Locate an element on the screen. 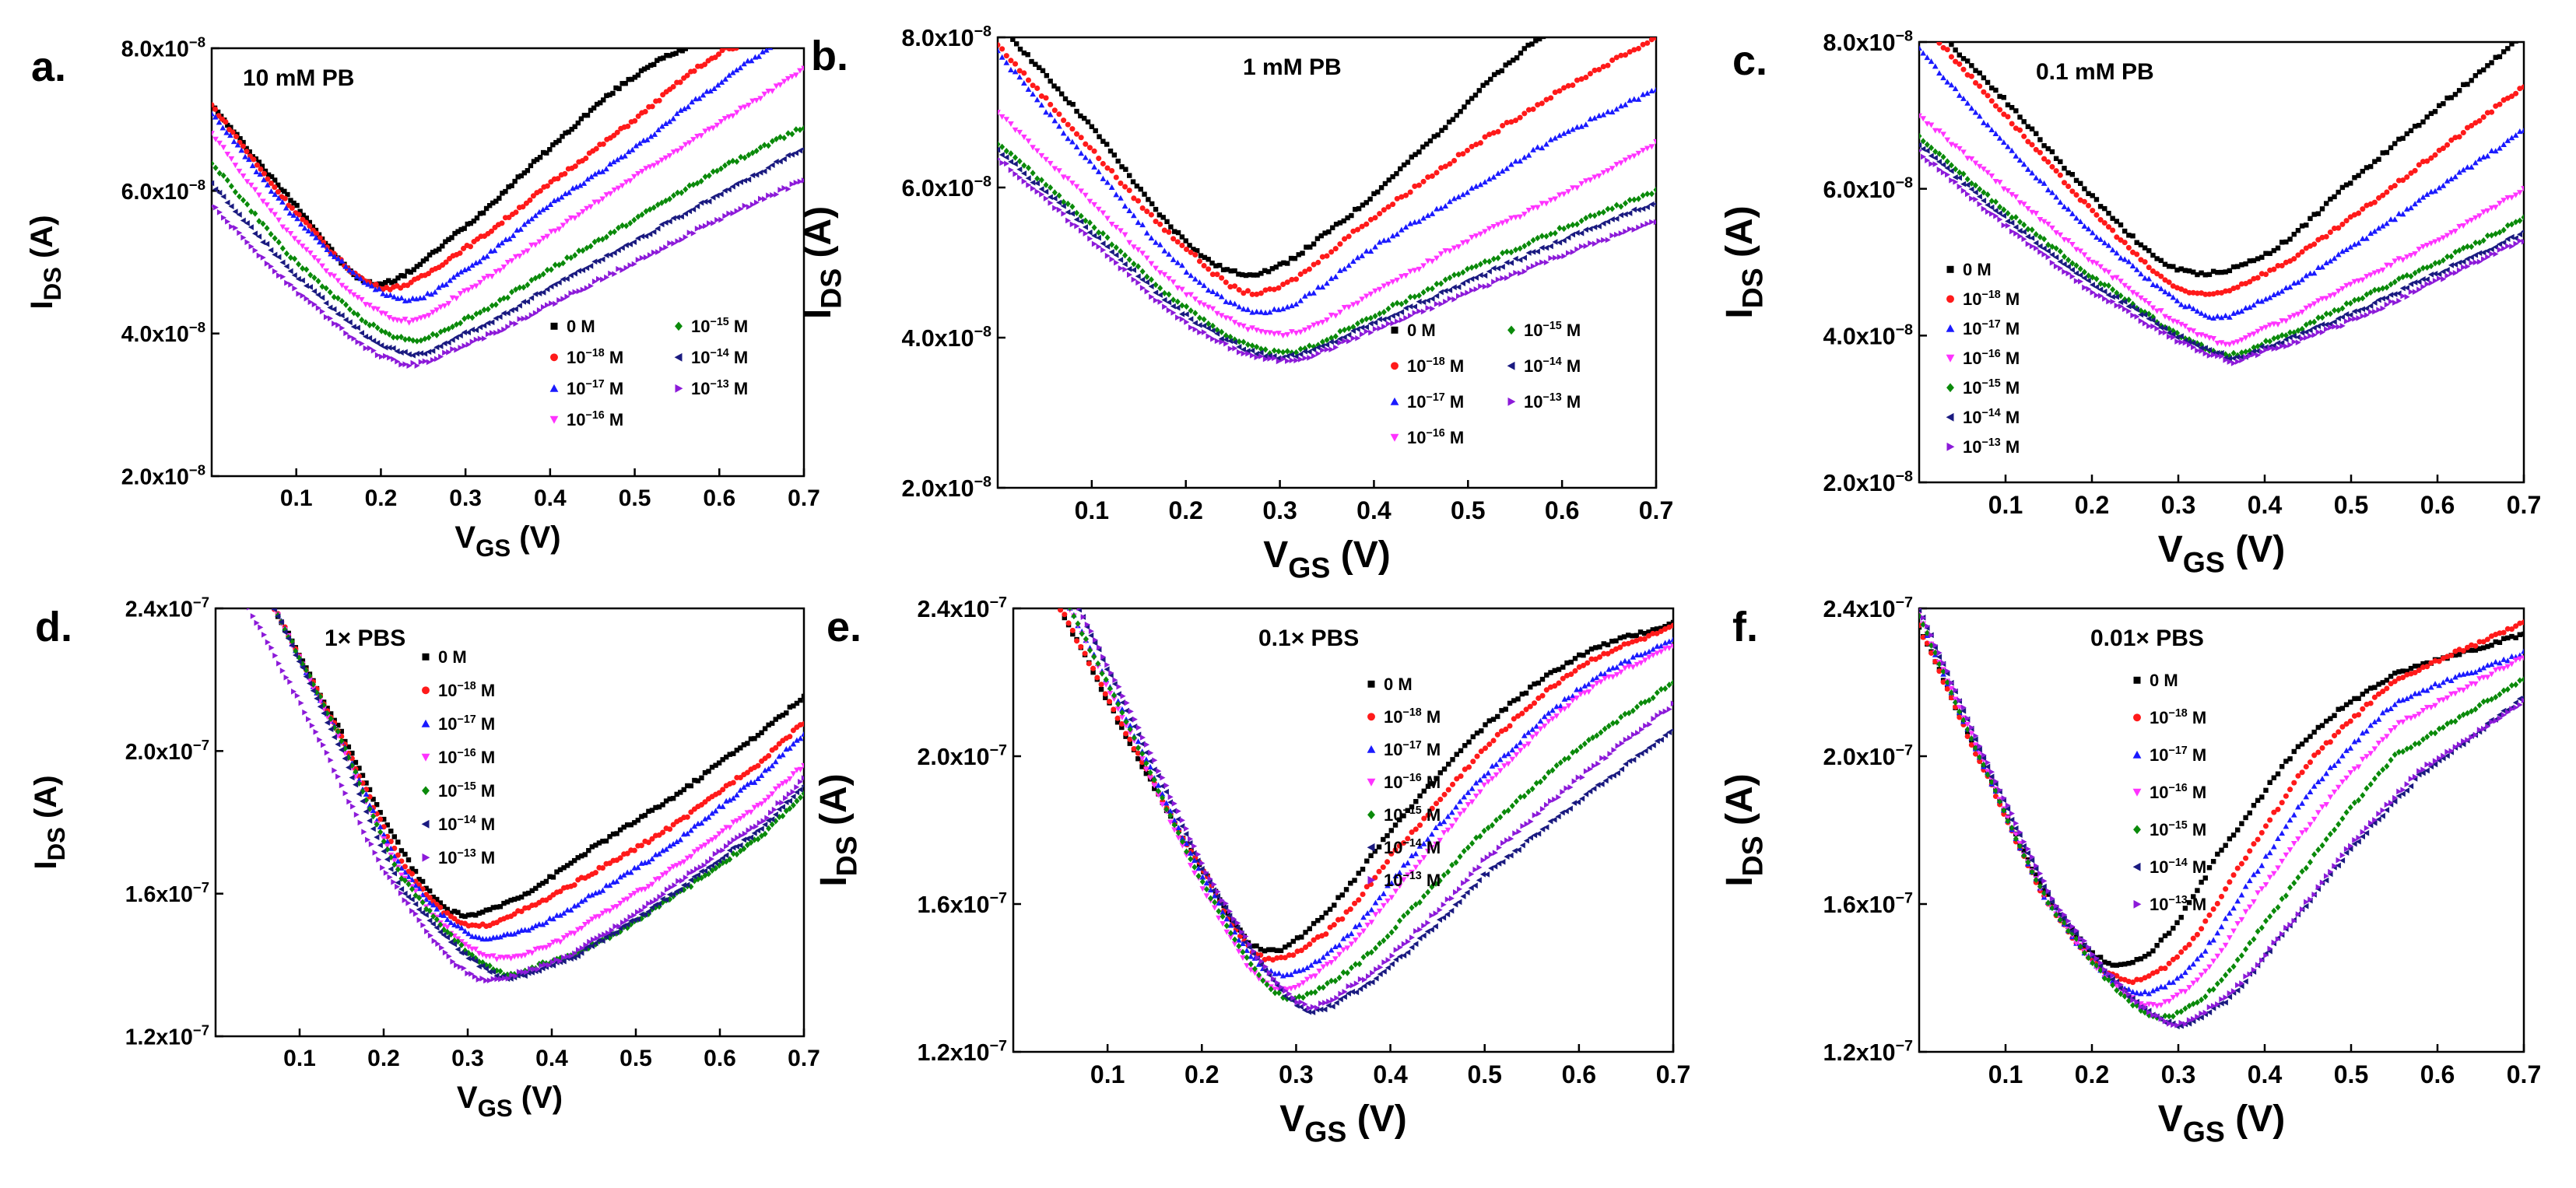  x-tick-label: 0.2 is located at coordinates (1202, 1074).